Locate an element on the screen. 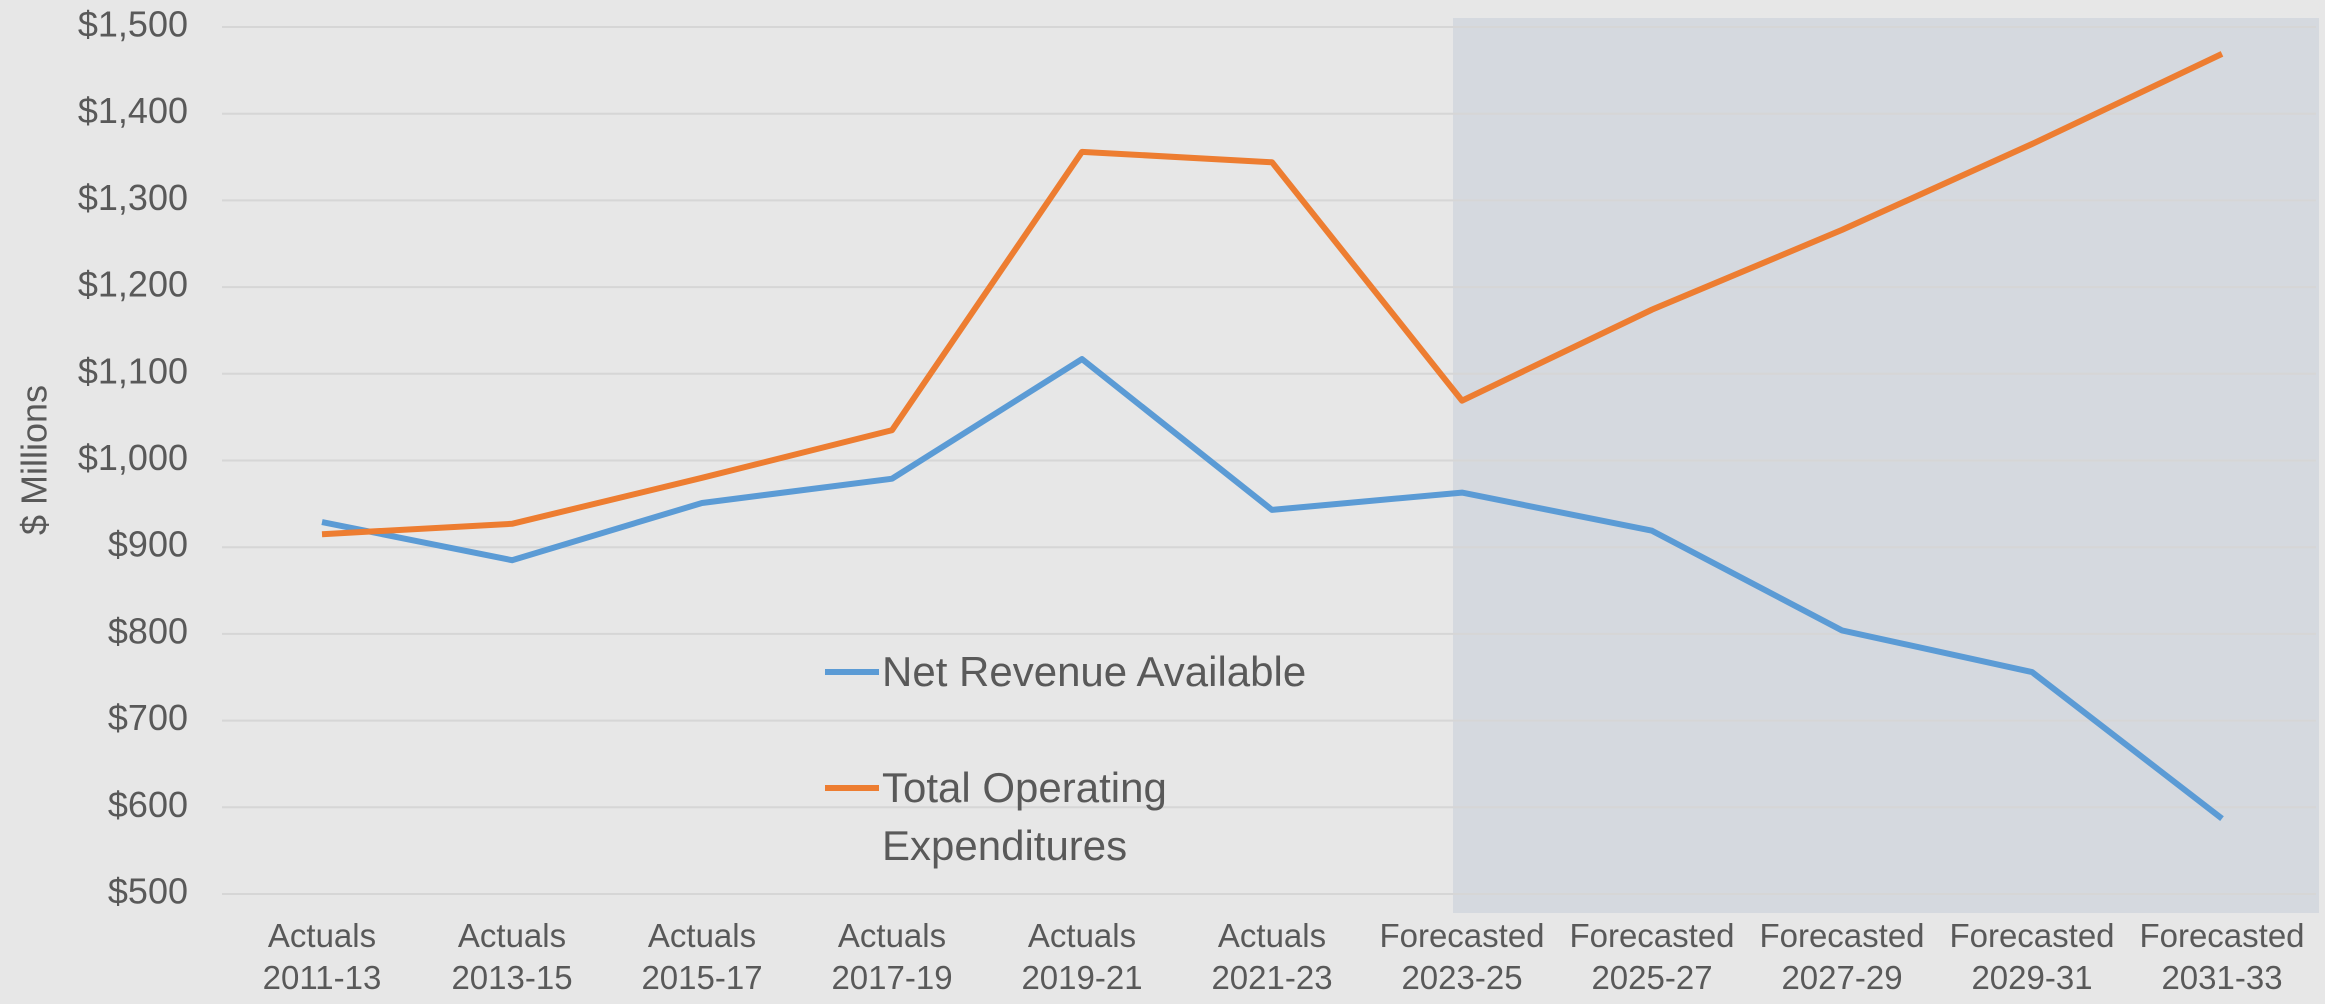 This screenshot has height=1004, width=2325. y-tick-label: $700 is located at coordinates (148, 717).